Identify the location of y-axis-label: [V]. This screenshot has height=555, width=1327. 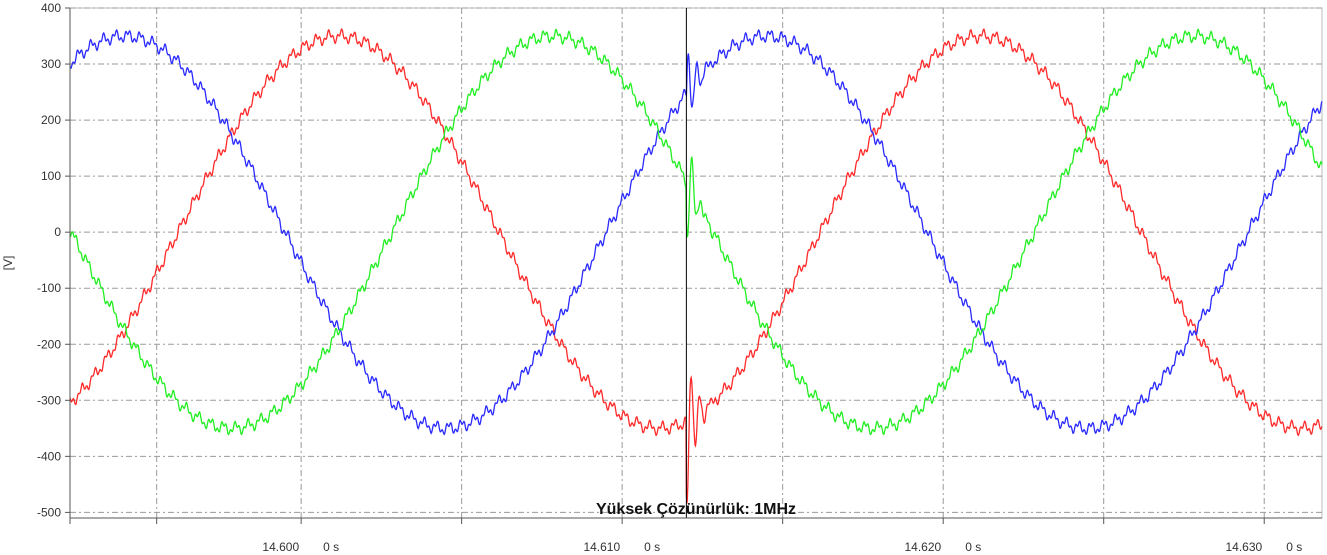
(8, 263).